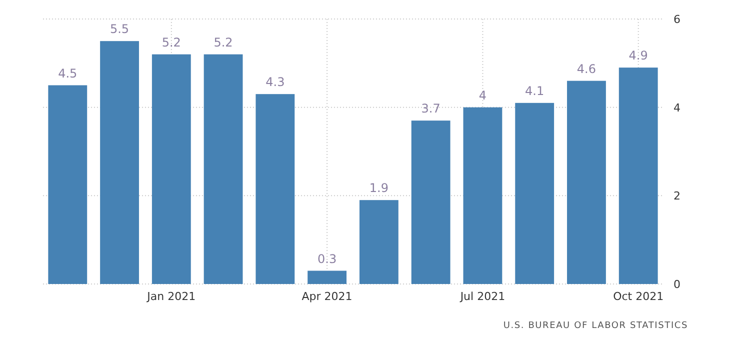  Describe the element at coordinates (171, 296) in the screenshot. I see `x-tick-label: Jan 2021` at that location.